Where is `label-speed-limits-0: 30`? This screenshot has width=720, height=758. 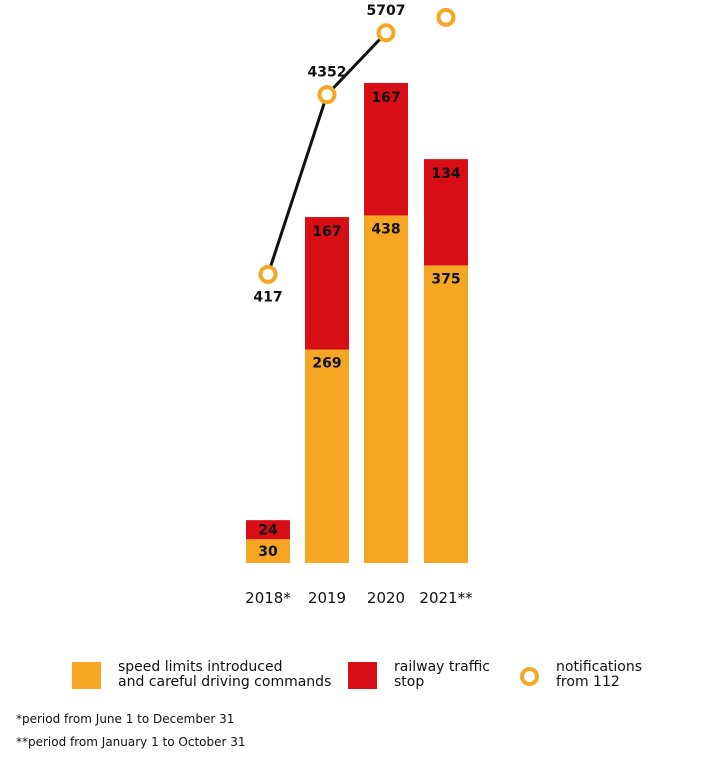 label-speed-limits-0: 30 is located at coordinates (268, 552).